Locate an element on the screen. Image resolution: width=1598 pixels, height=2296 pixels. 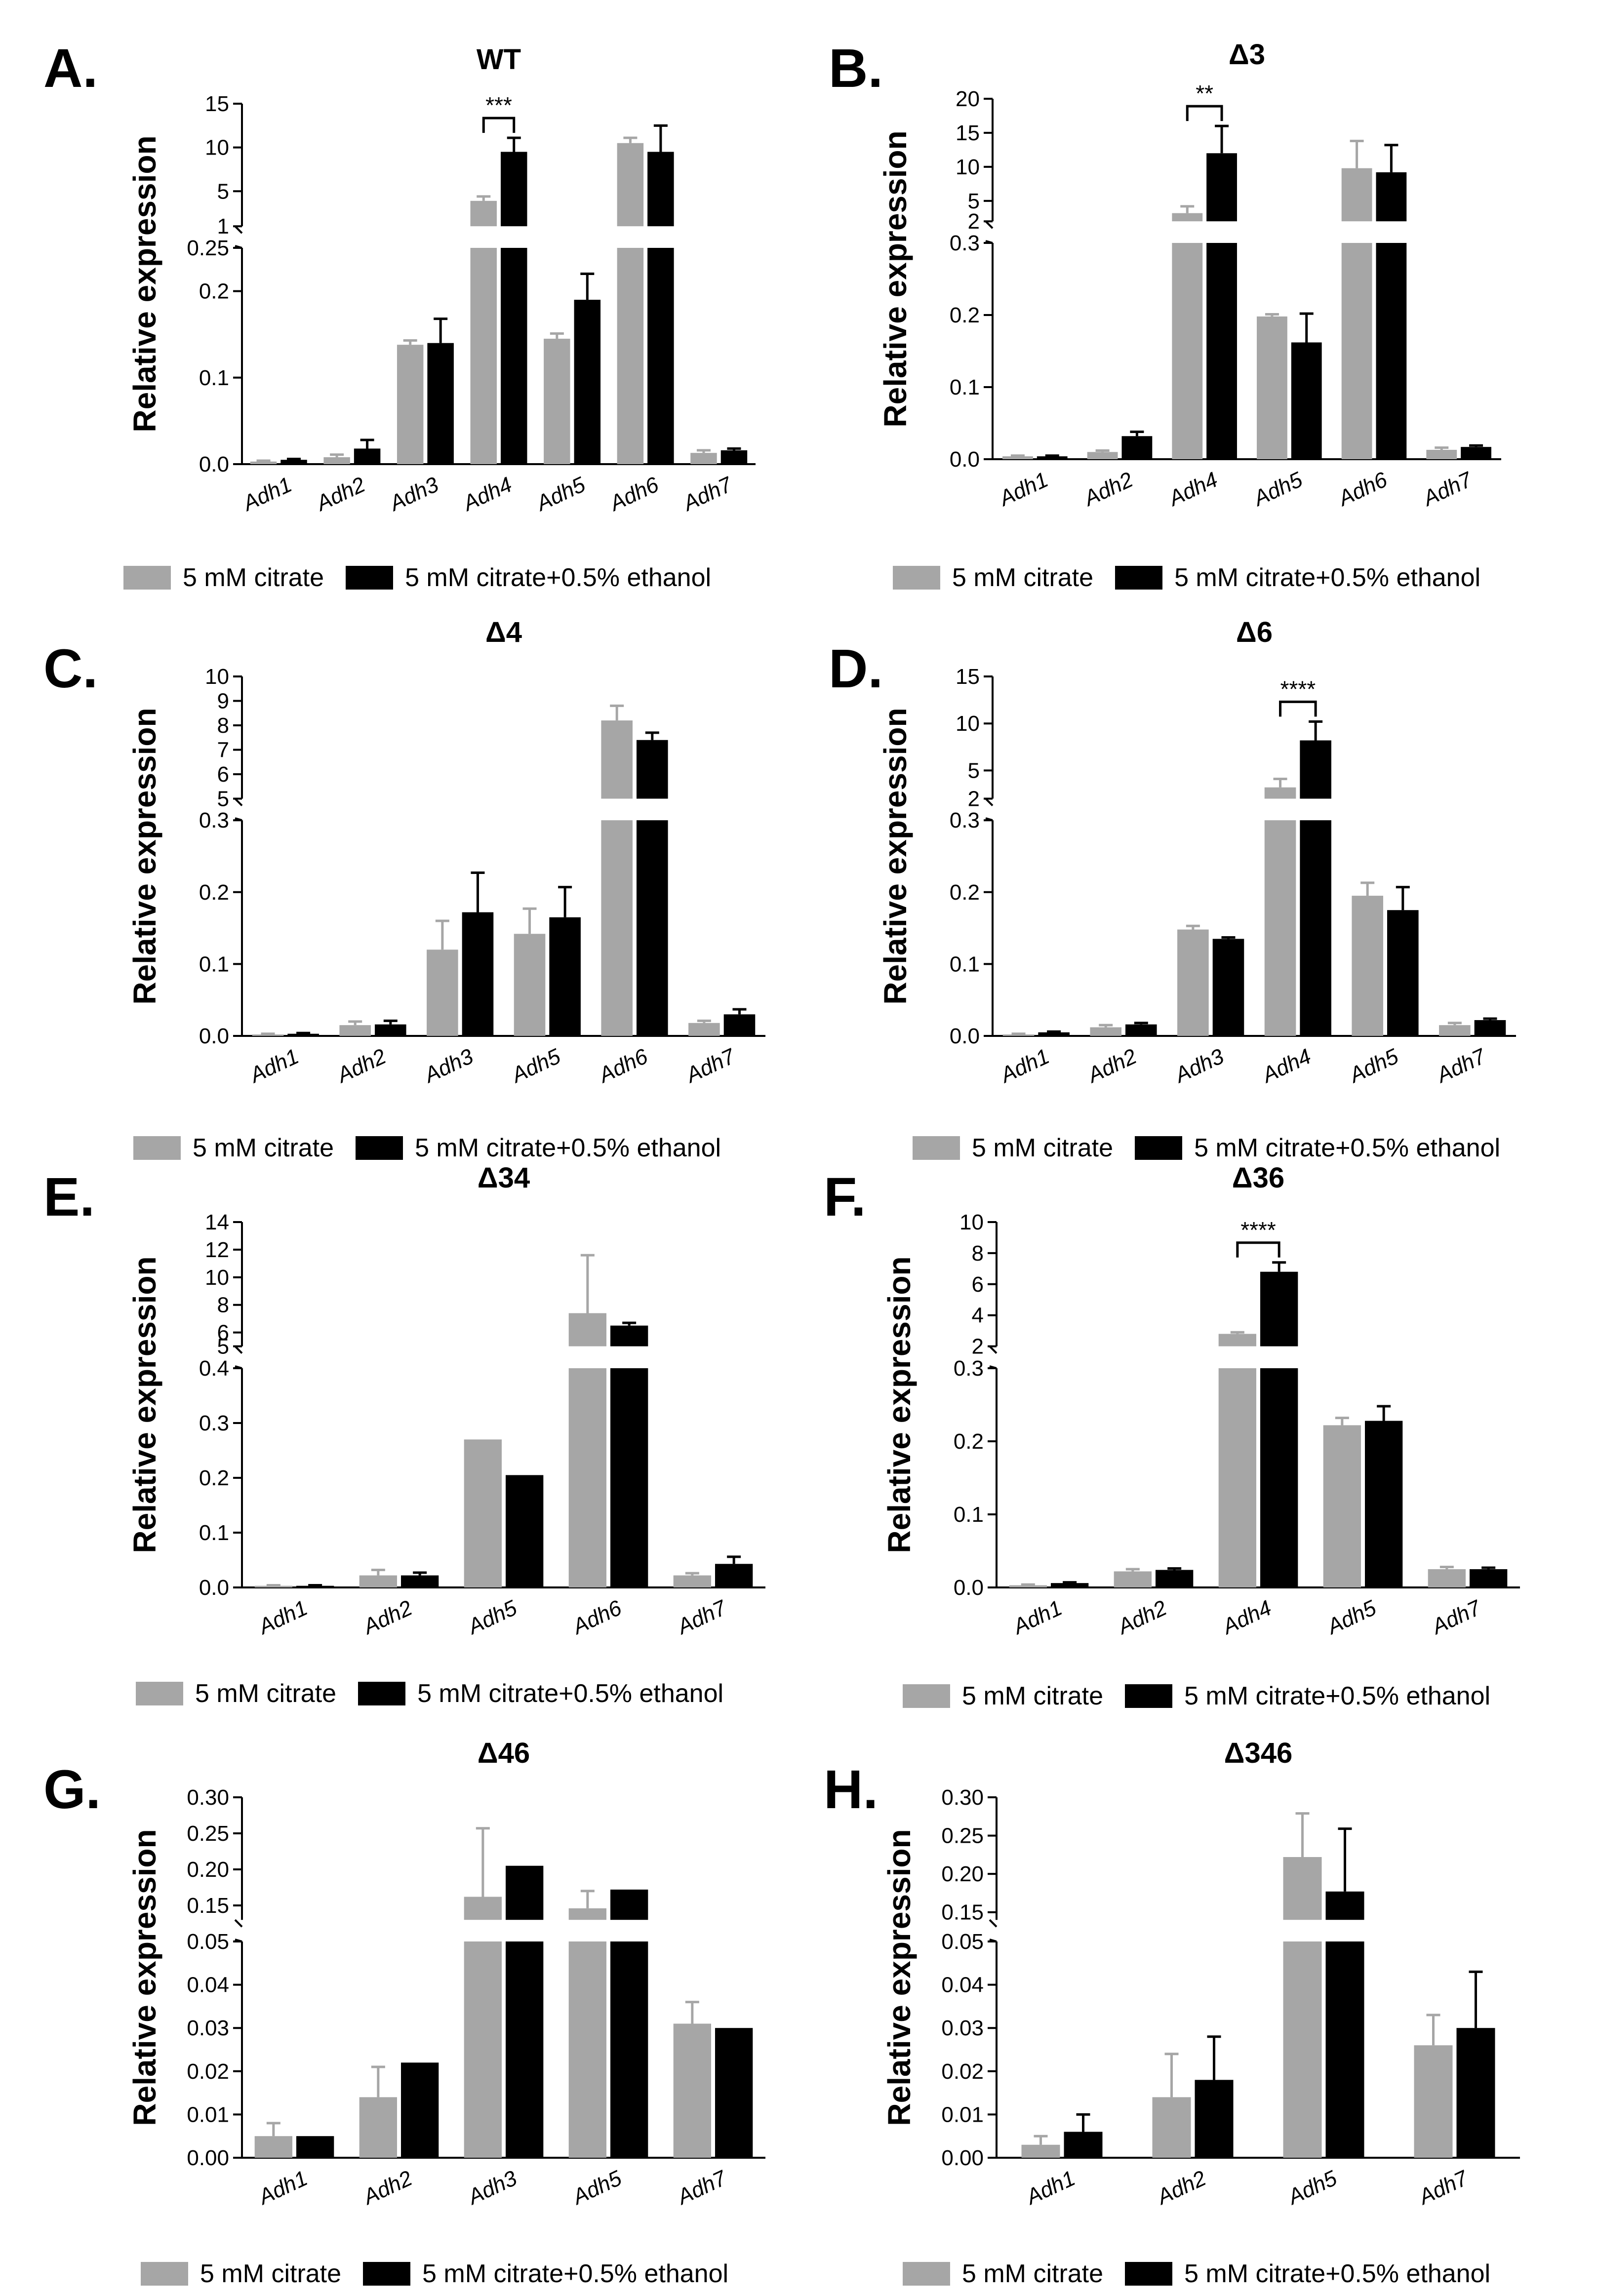
y-tick-label: 8 is located at coordinates (223, 1305).